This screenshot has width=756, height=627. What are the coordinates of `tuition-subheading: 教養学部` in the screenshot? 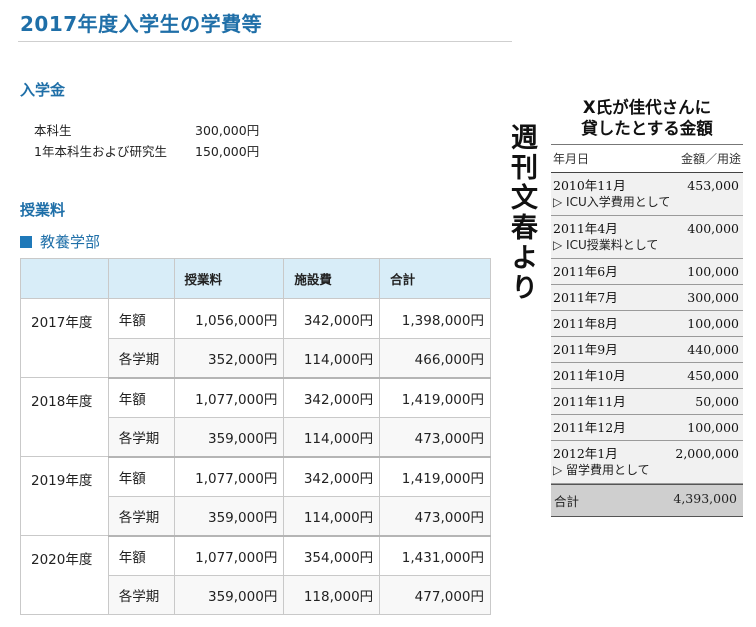 It's located at (60, 241).